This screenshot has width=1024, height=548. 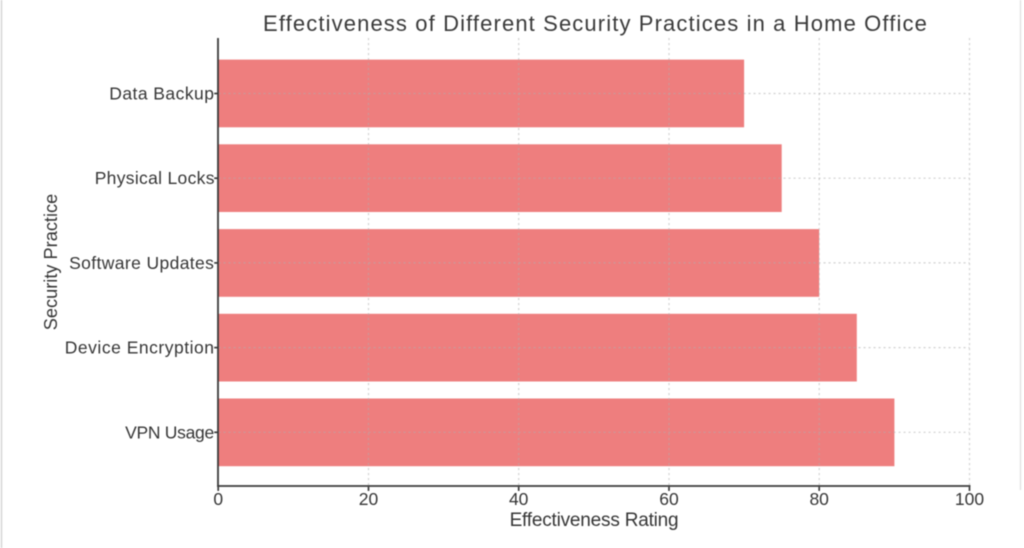 What do you see at coordinates (140, 348) in the screenshot?
I see `svg-text: Device Encryption` at bounding box center [140, 348].